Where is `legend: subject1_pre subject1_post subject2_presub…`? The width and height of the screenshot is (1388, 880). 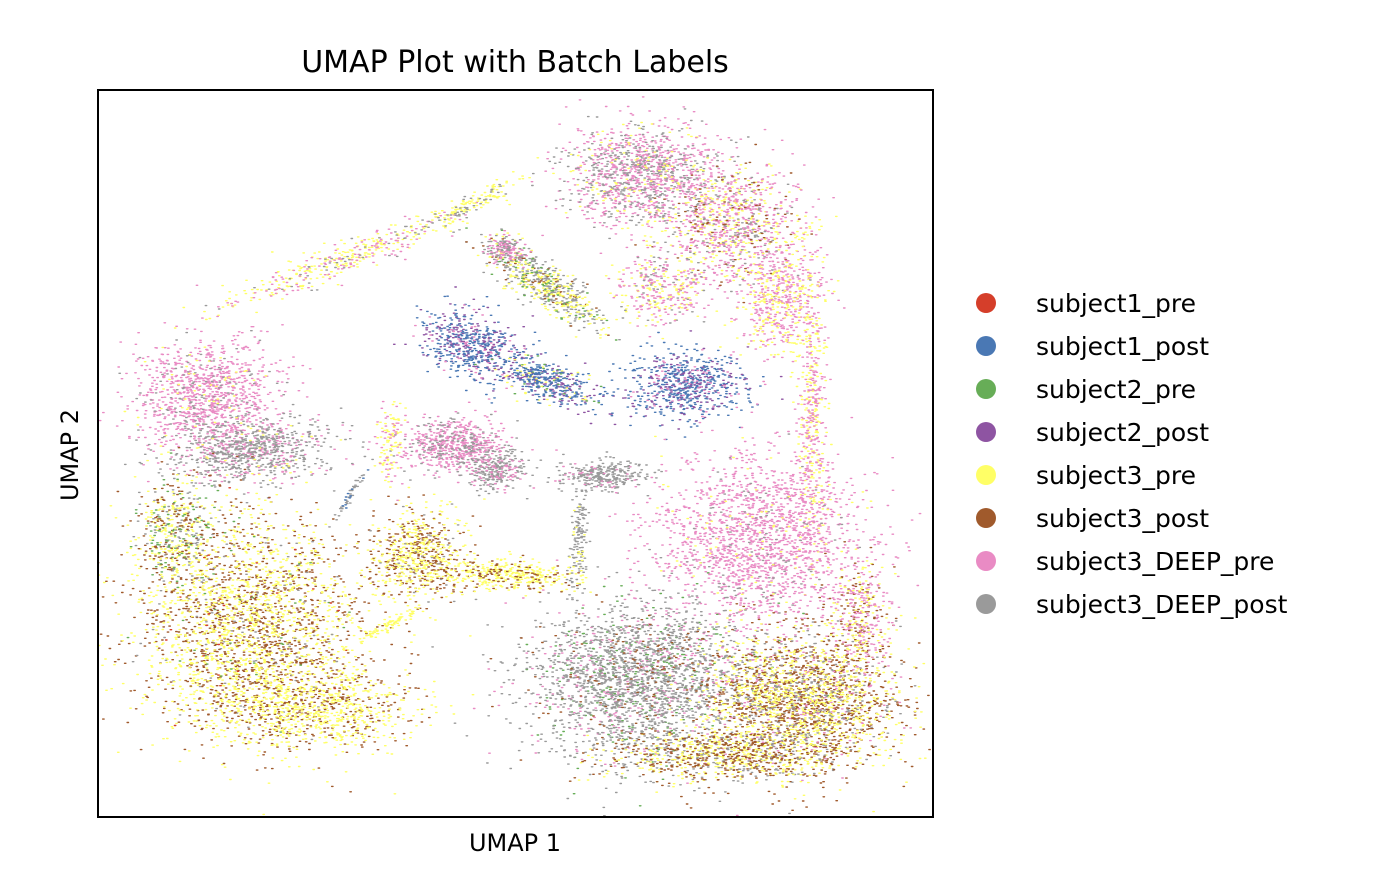 legend: subject1_pre subject1_post subject2_presub… is located at coordinates (1132, 454).